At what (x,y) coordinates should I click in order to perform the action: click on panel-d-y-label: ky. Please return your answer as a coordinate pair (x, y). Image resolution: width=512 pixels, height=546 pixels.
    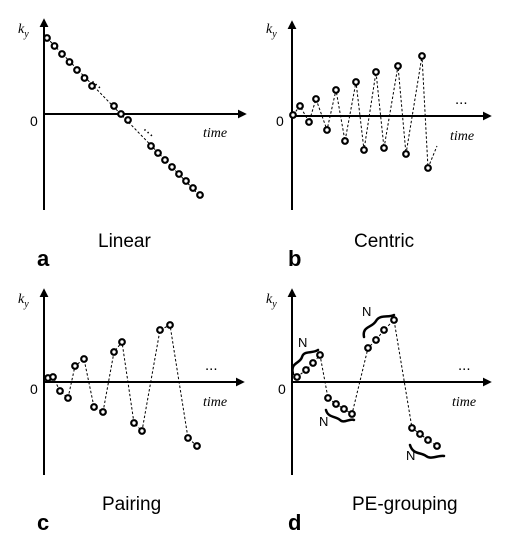
    Looking at the image, I should click on (271, 301).